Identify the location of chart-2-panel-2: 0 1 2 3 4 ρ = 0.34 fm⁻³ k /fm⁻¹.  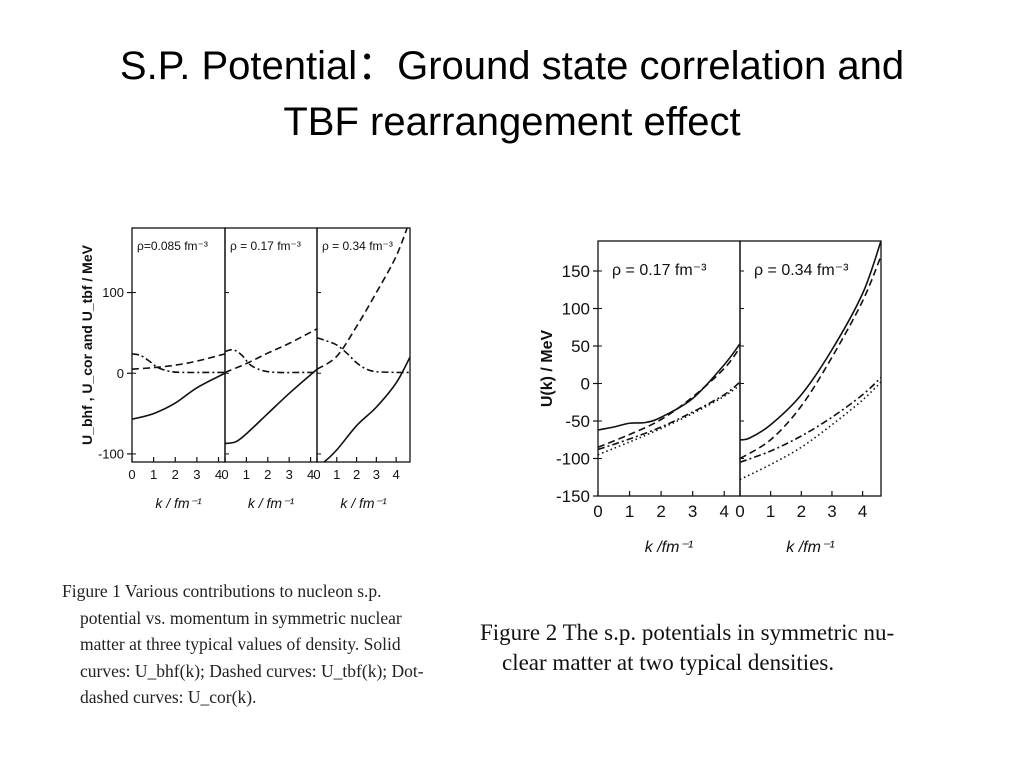
(808, 398).